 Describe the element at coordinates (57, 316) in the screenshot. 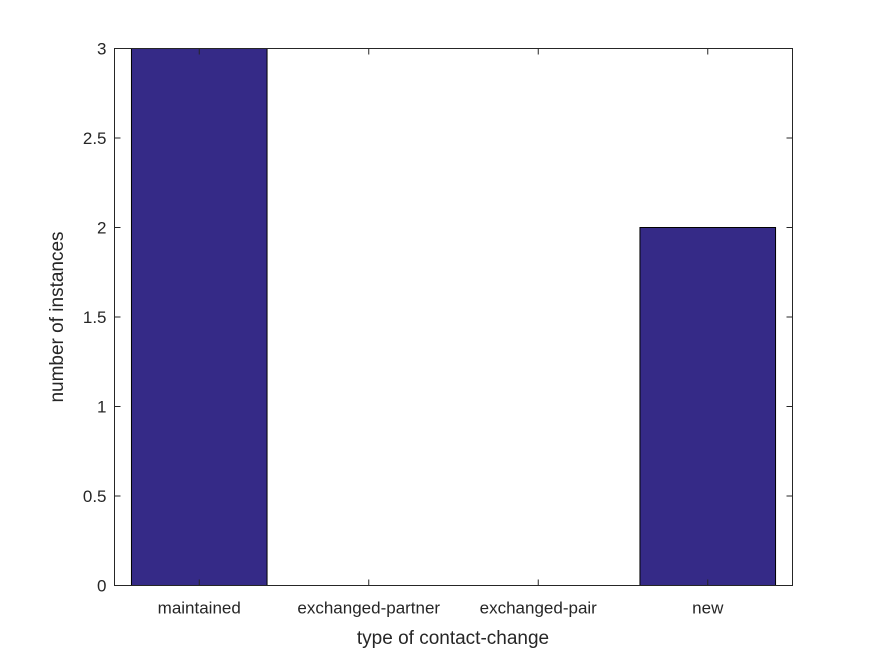

I see `y-axis-label: number of instances` at that location.